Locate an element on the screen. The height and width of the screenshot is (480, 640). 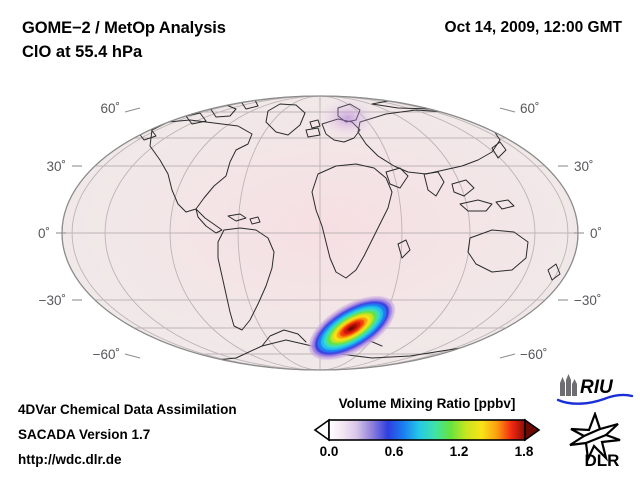
colorbar-tick-1: 0.6 is located at coordinates (394, 451).